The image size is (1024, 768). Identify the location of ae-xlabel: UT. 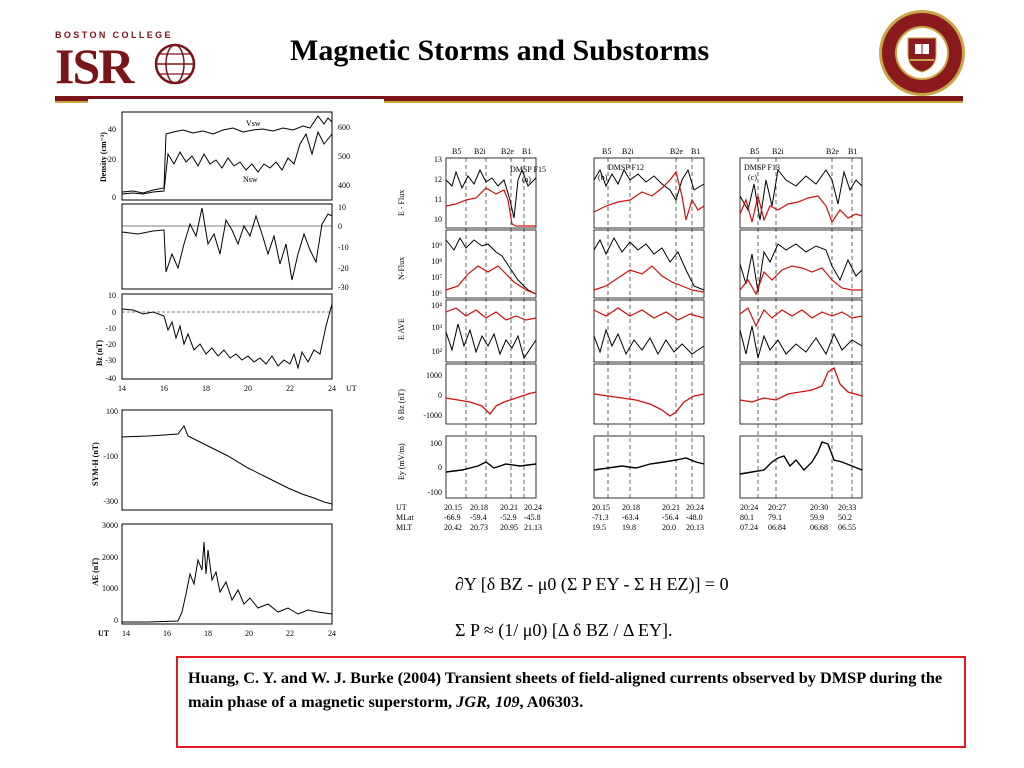
(104, 633).